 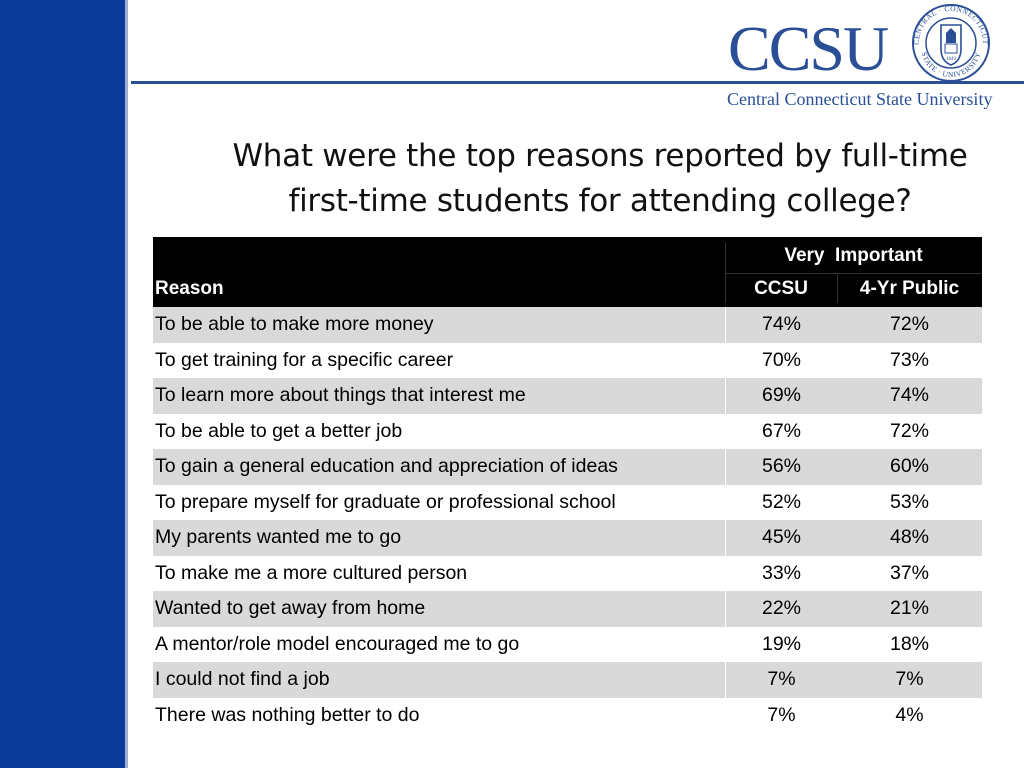 I want to click on ccsu-value-cell: 22%, so click(x=781, y=609).